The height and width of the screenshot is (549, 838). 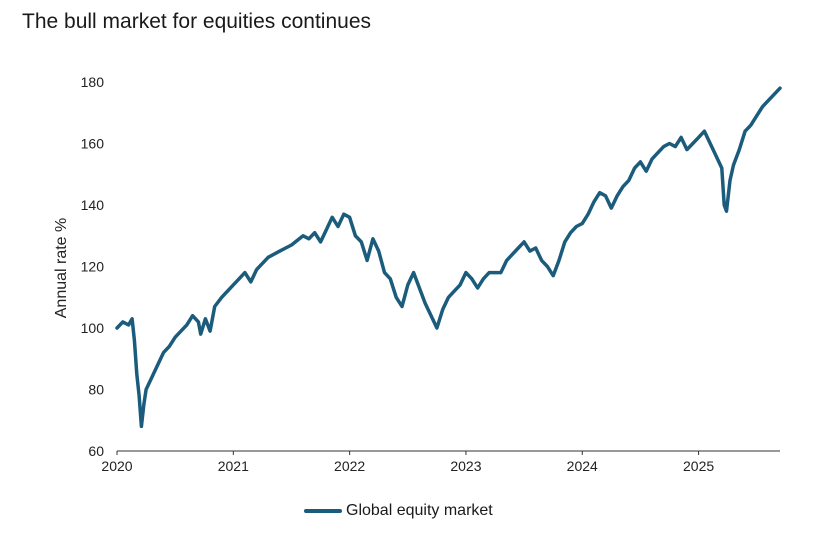 I want to click on y-tick-label: 180, so click(x=93, y=82).